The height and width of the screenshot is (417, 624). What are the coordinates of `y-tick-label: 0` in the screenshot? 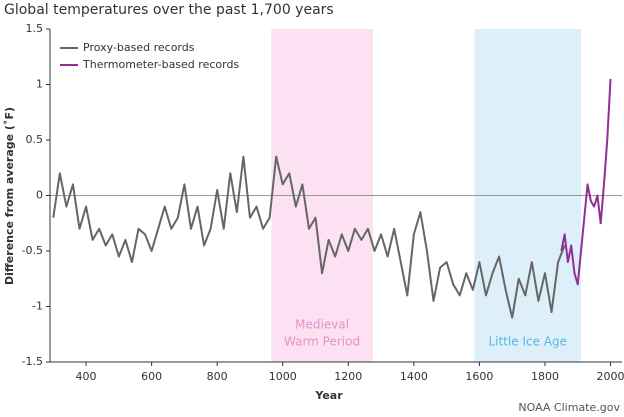 It's located at (39, 195).